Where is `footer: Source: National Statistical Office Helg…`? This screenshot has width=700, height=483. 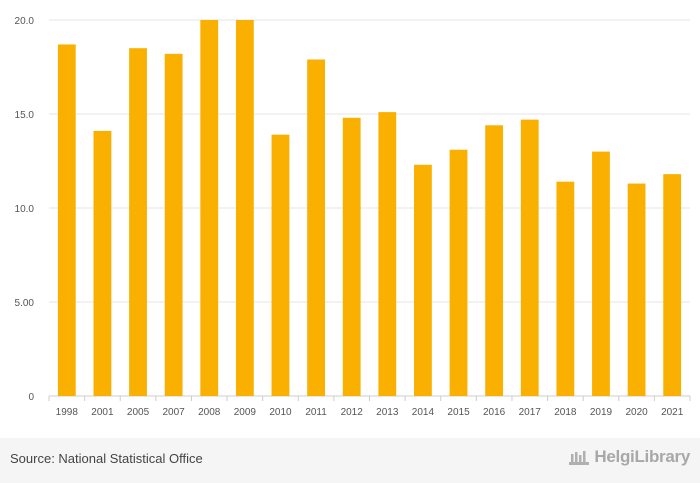 footer: Source: National Statistical Office Helg… is located at coordinates (350, 460).